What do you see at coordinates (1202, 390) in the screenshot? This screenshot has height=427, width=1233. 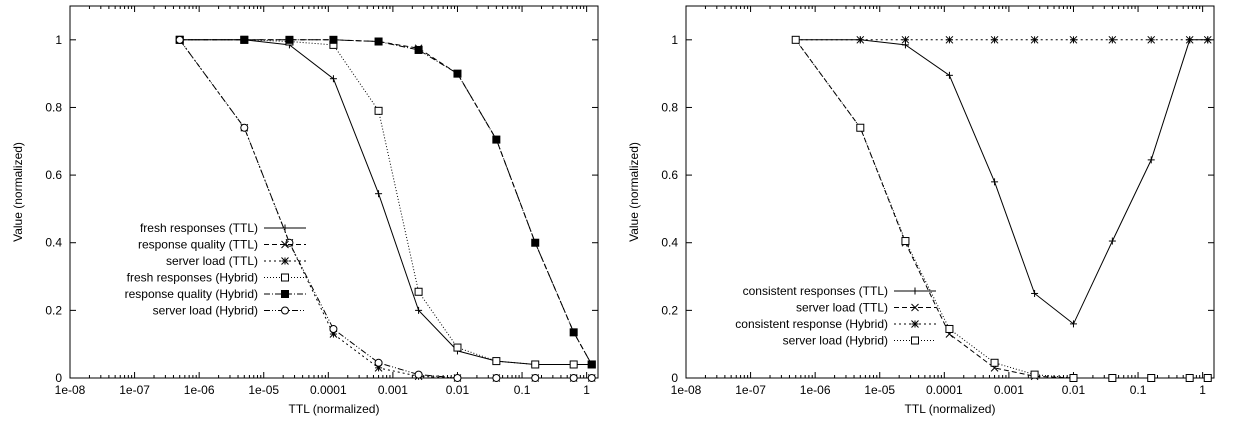 I see `x-tick-label: 1` at bounding box center [1202, 390].